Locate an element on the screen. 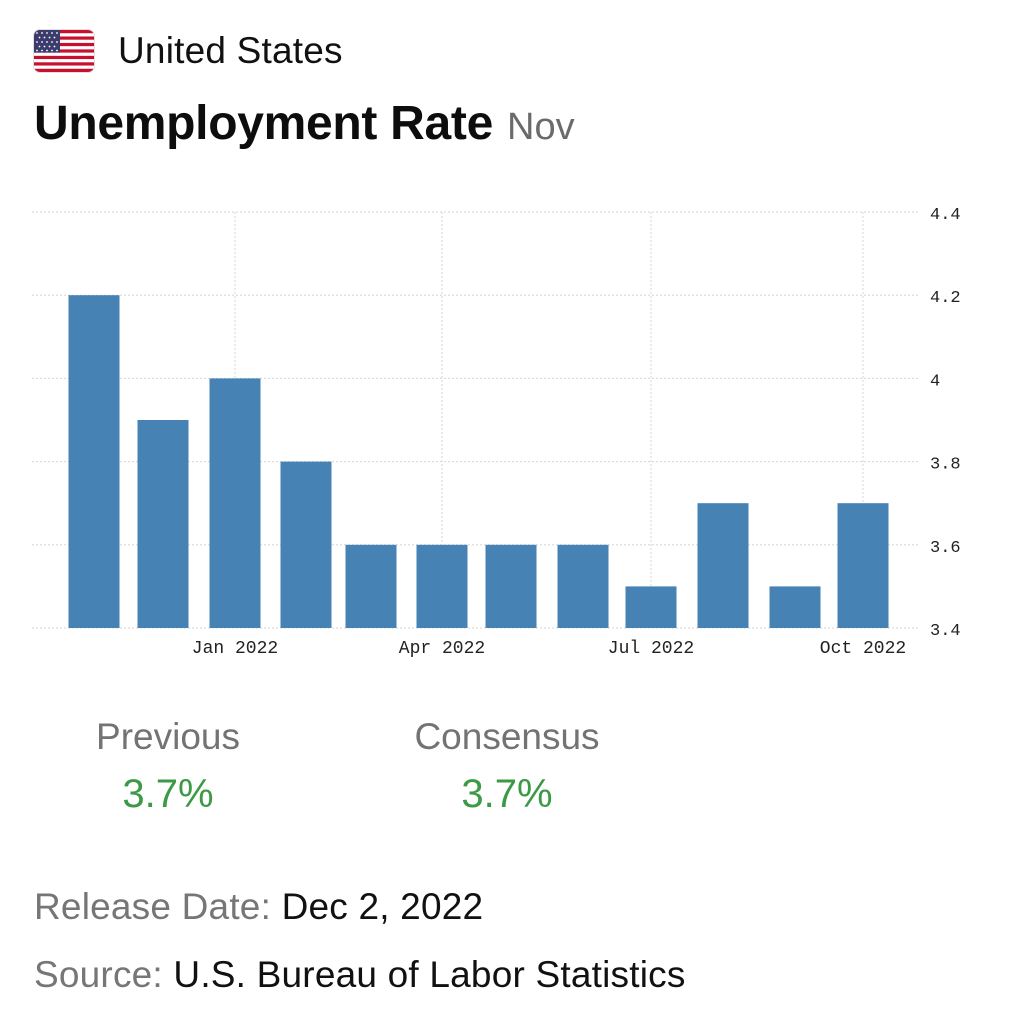  indicator-period: Nov is located at coordinates (541, 127).